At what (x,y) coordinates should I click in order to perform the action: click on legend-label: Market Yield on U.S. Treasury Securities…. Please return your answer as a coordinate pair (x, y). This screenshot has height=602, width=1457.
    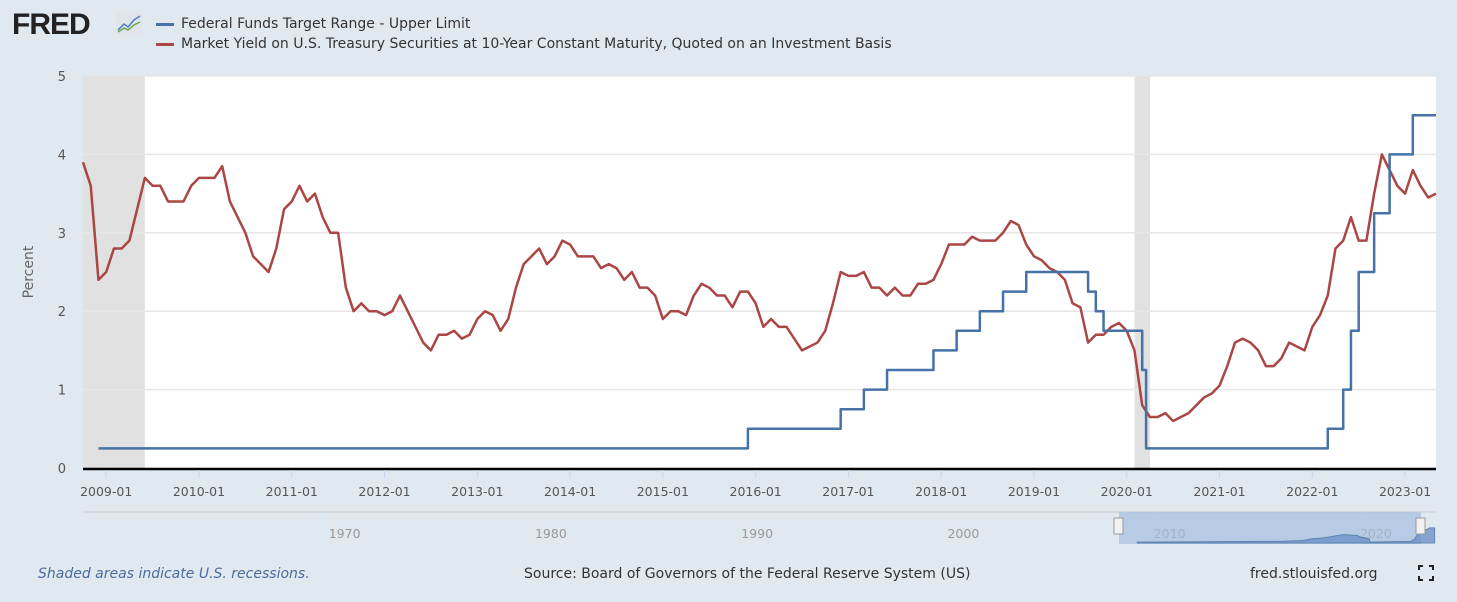
    Looking at the image, I should click on (536, 44).